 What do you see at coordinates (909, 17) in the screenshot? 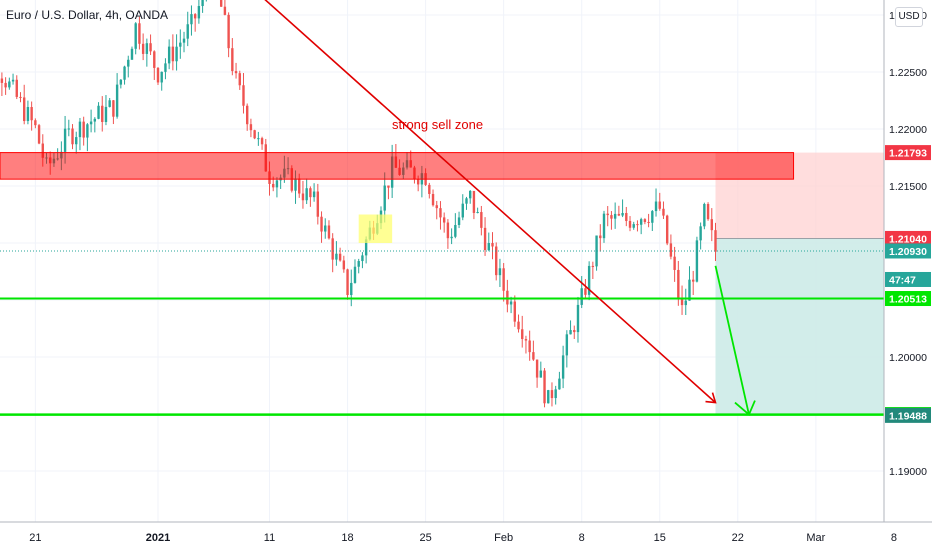
I see `currency-button: USD` at bounding box center [909, 17].